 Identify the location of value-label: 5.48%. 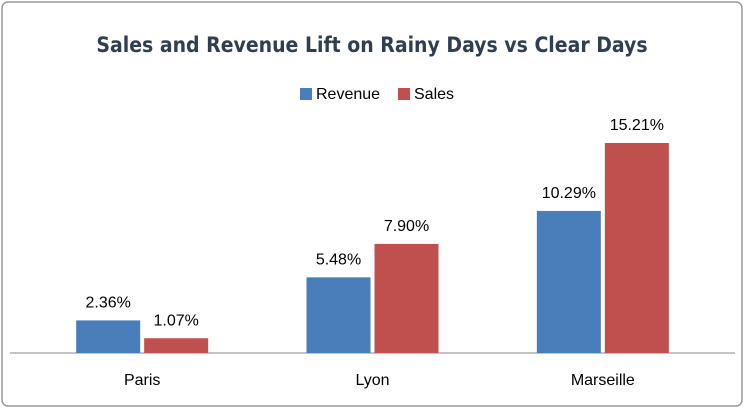
(338, 260).